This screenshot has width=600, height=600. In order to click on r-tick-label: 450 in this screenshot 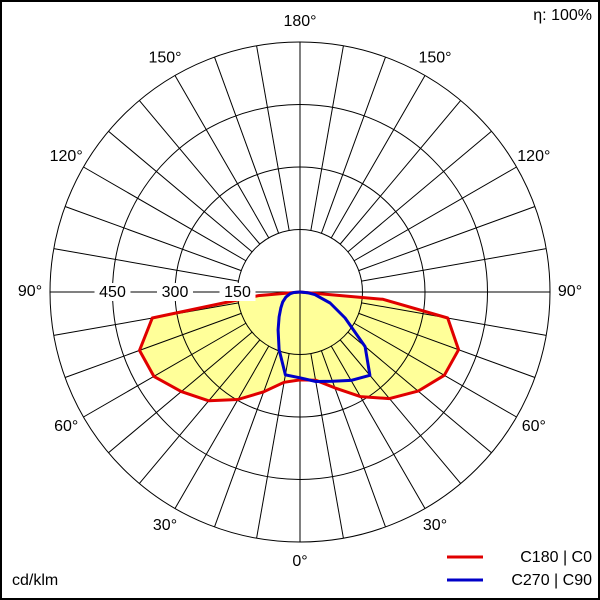, I will do `click(112, 292)`.